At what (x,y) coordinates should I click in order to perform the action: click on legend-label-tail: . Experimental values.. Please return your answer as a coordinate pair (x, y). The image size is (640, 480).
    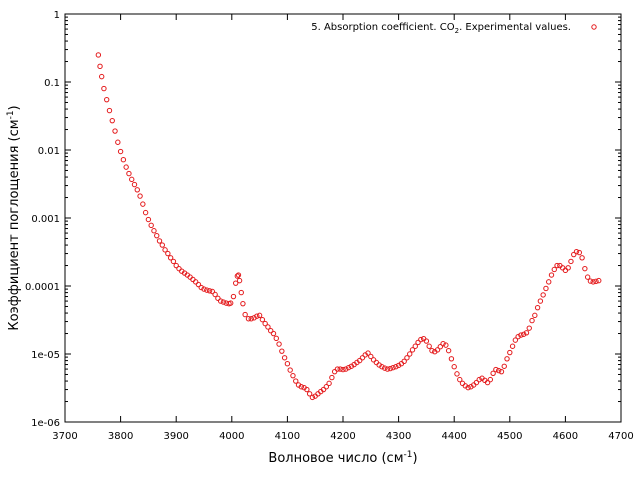
    Looking at the image, I should click on (515, 27).